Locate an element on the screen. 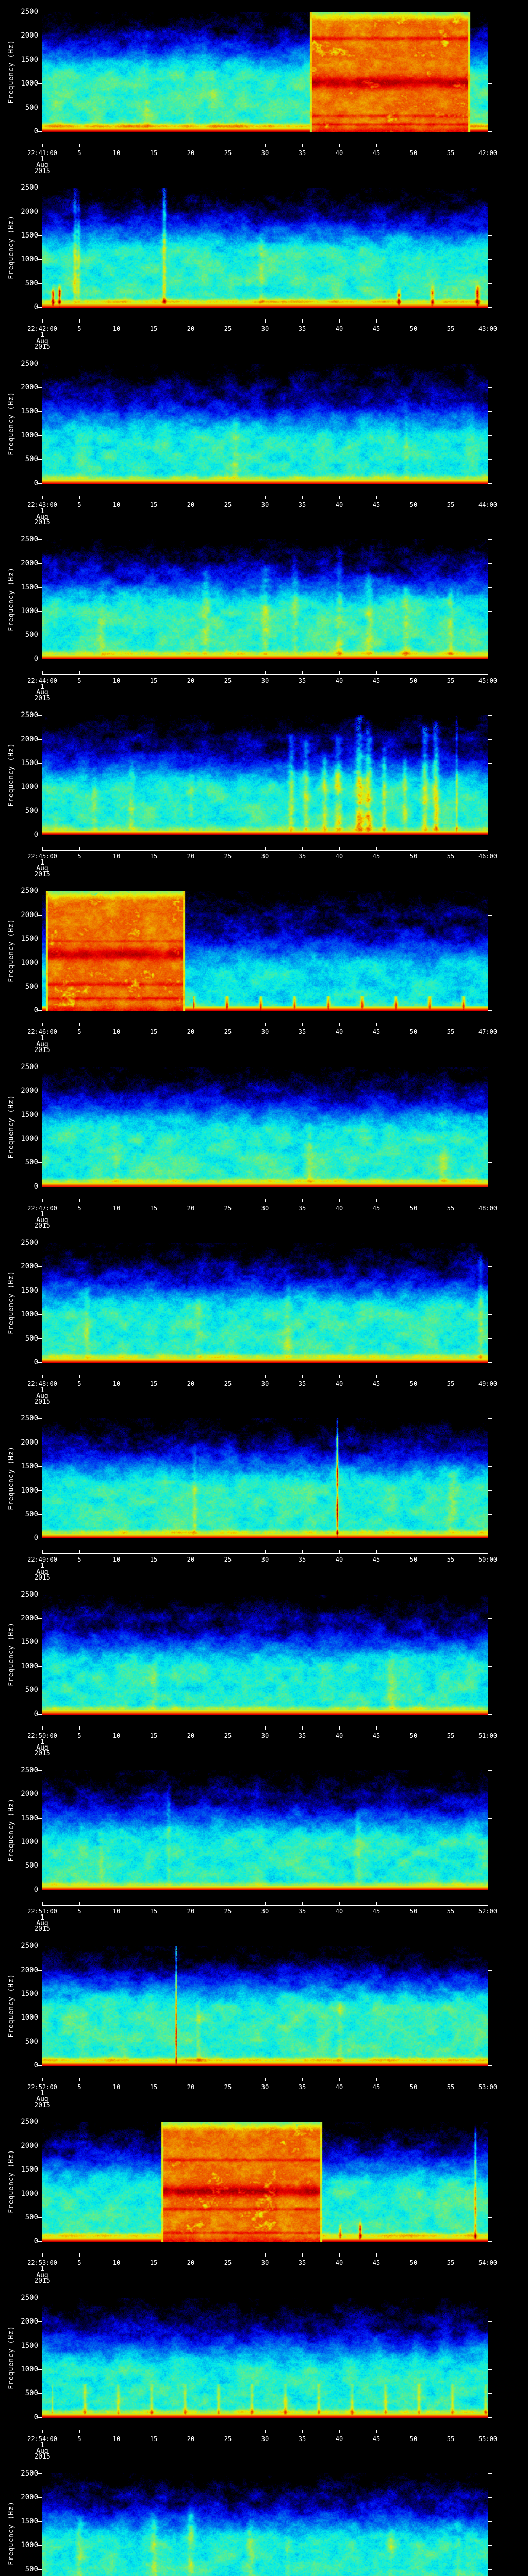 The height and width of the screenshot is (2576, 528). time-axis is located at coordinates (265, 1553).